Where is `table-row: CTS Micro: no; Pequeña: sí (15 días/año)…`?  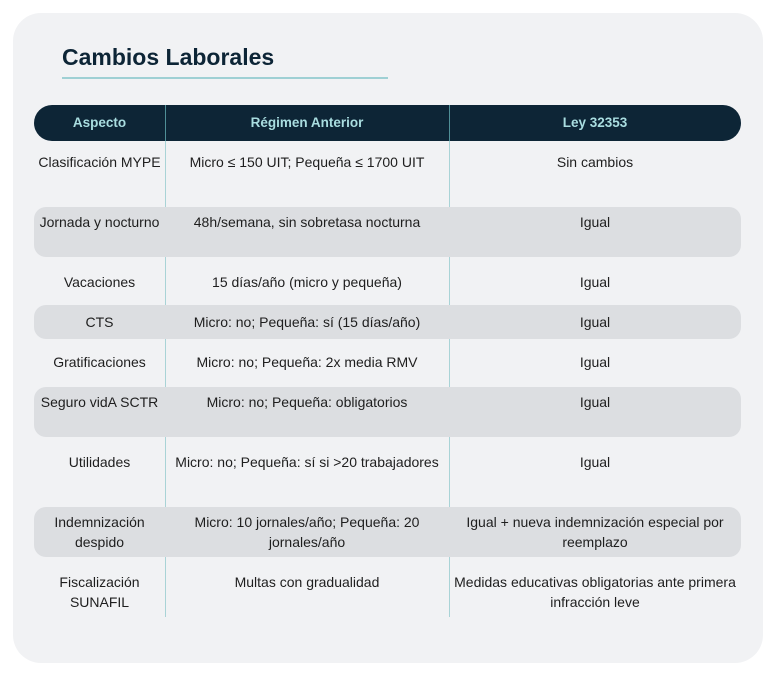
table-row: CTS Micro: no; Pequeña: sí (15 días/año)… is located at coordinates (387, 322).